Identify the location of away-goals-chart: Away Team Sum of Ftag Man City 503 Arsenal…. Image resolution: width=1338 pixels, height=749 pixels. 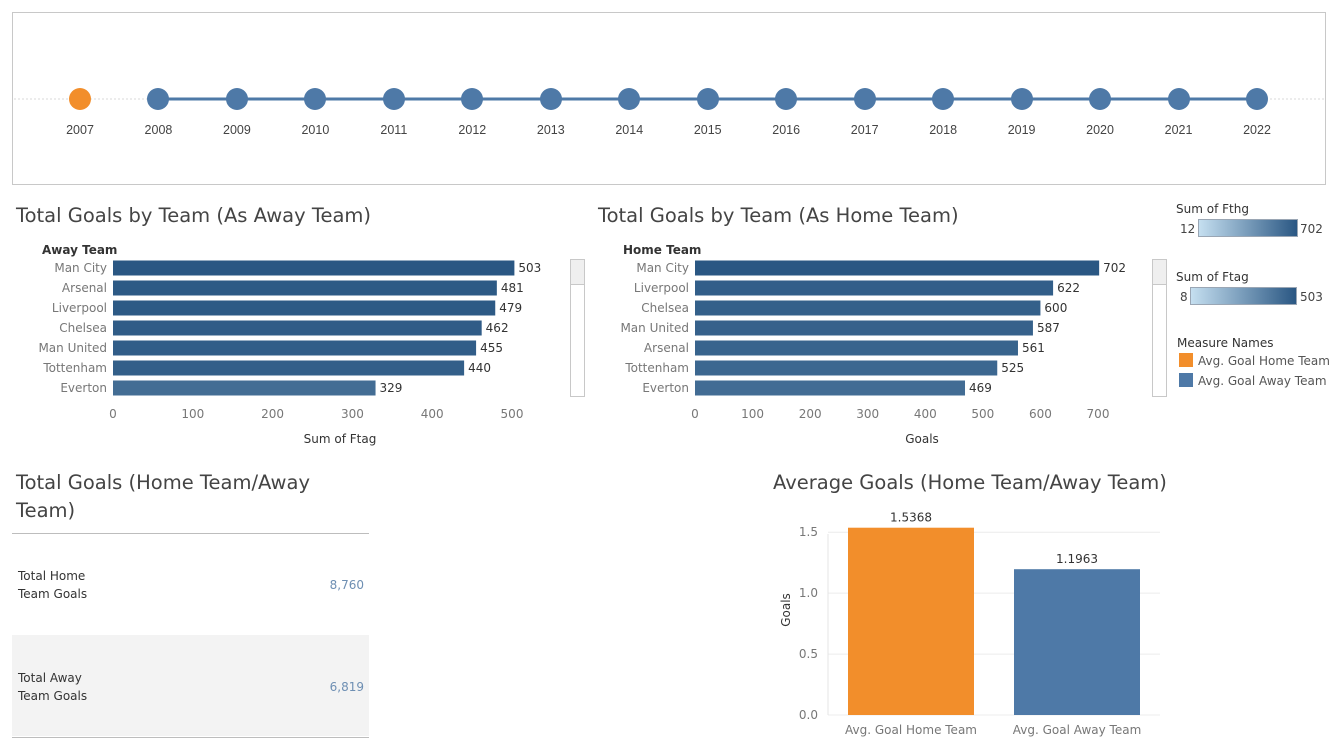
(289, 344).